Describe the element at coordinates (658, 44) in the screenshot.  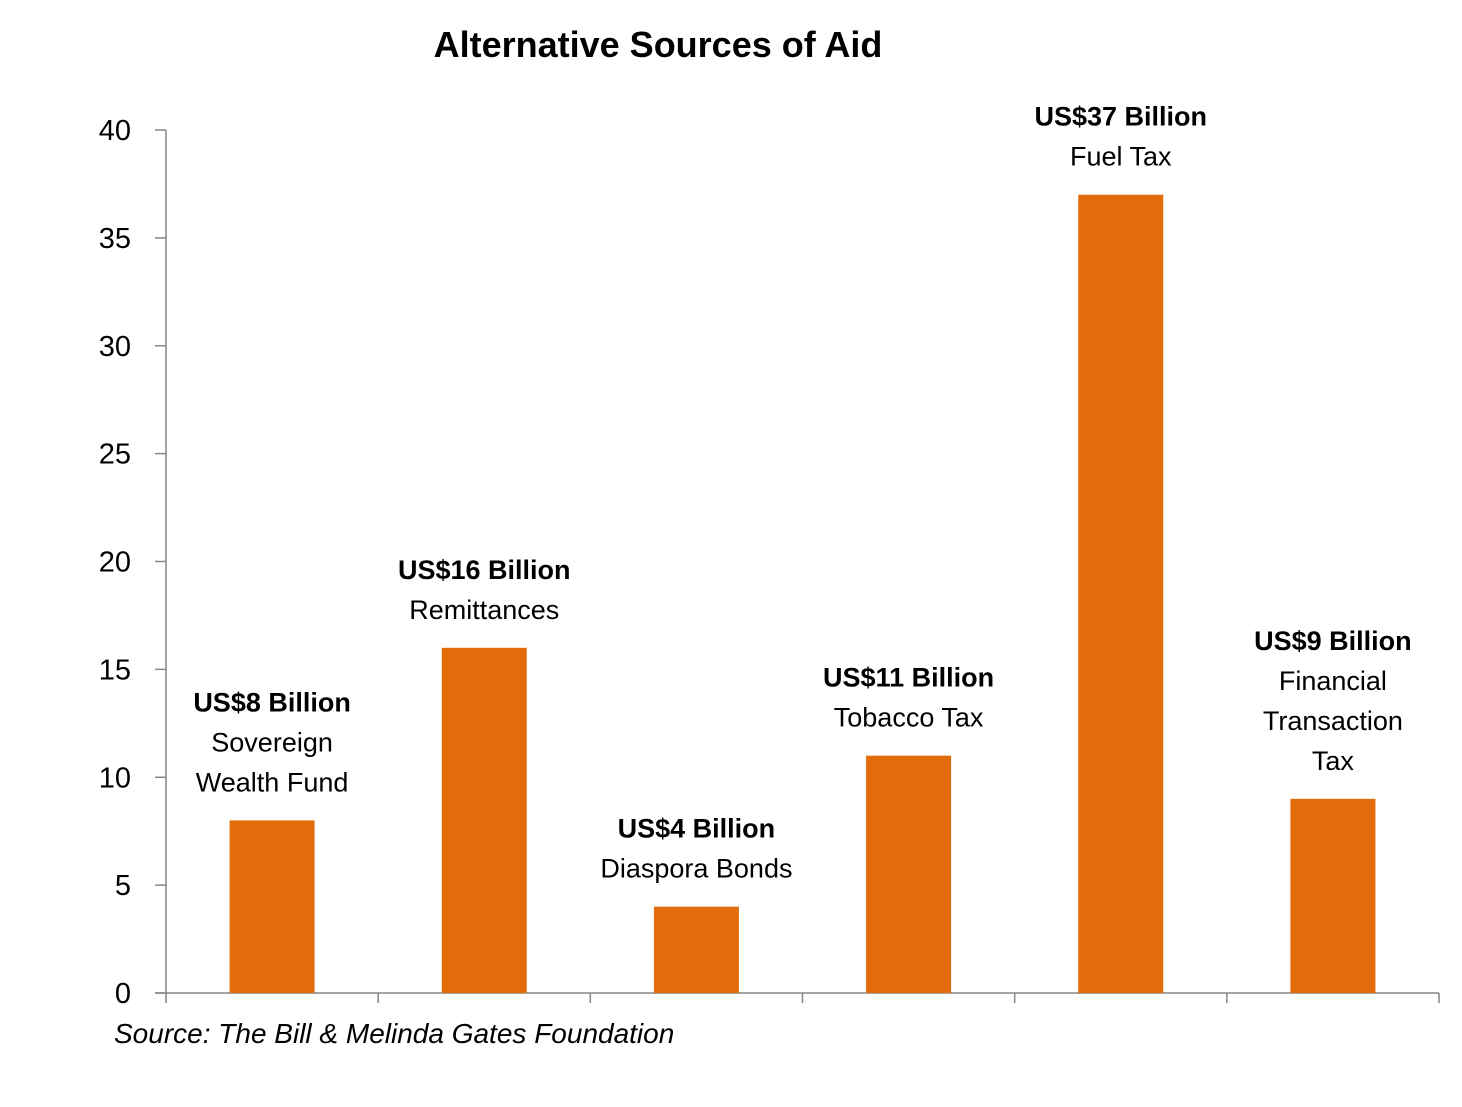
I see `chart-title: Alternative Sources of Aid` at that location.